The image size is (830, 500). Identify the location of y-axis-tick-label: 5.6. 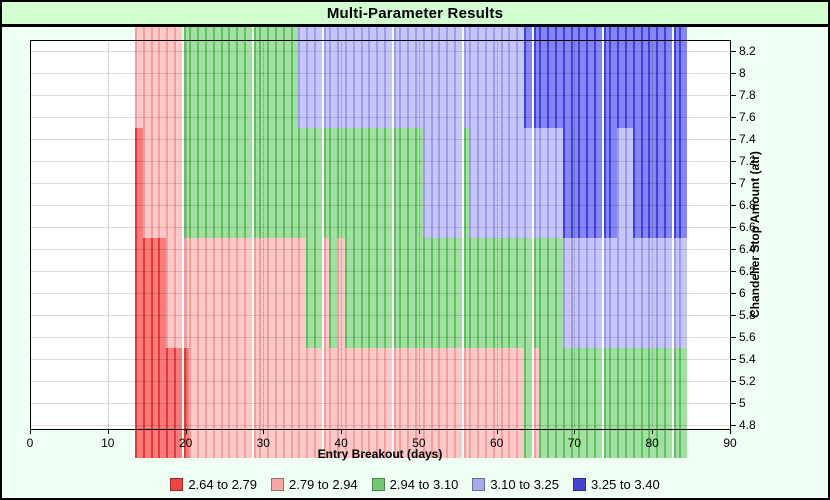
(747, 336).